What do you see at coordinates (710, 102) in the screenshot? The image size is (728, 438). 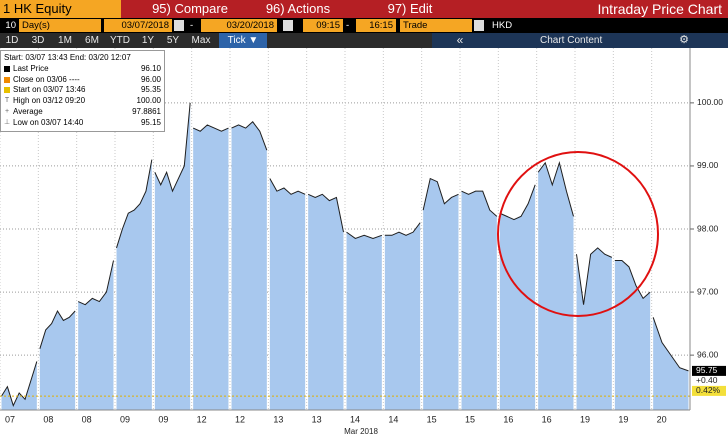 I see `y-tick-label: 100.00` at bounding box center [710, 102].